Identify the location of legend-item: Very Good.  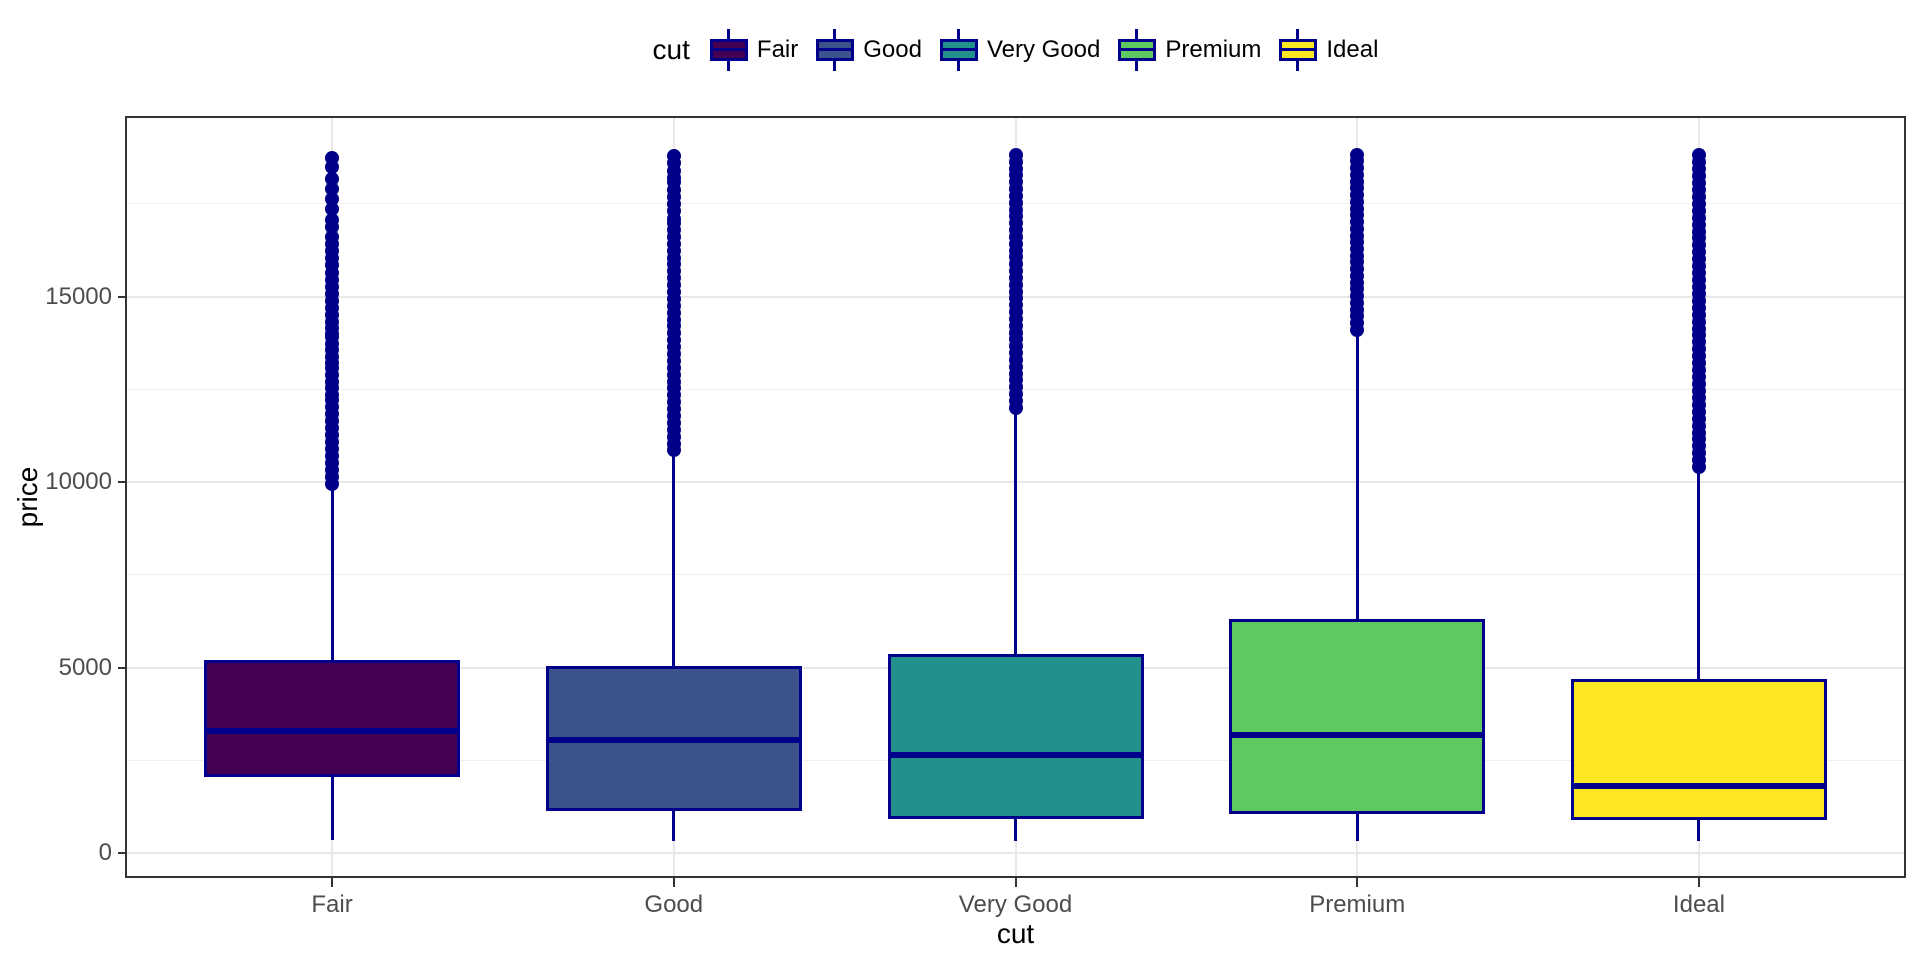
(1020, 50).